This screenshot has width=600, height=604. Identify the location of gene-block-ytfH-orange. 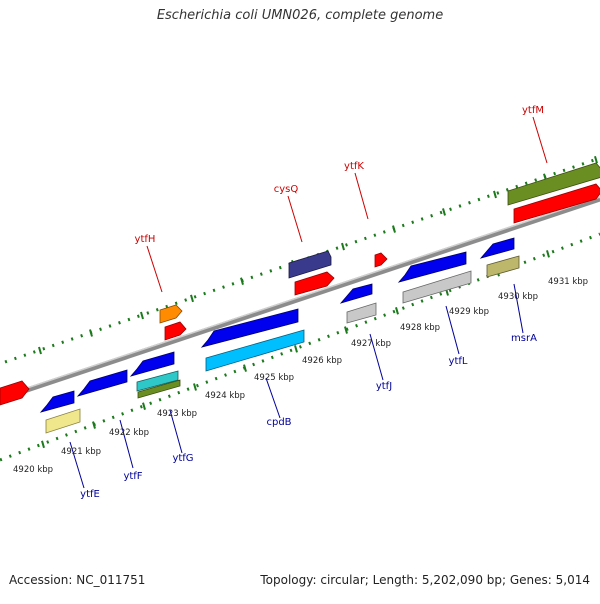
(171, 314).